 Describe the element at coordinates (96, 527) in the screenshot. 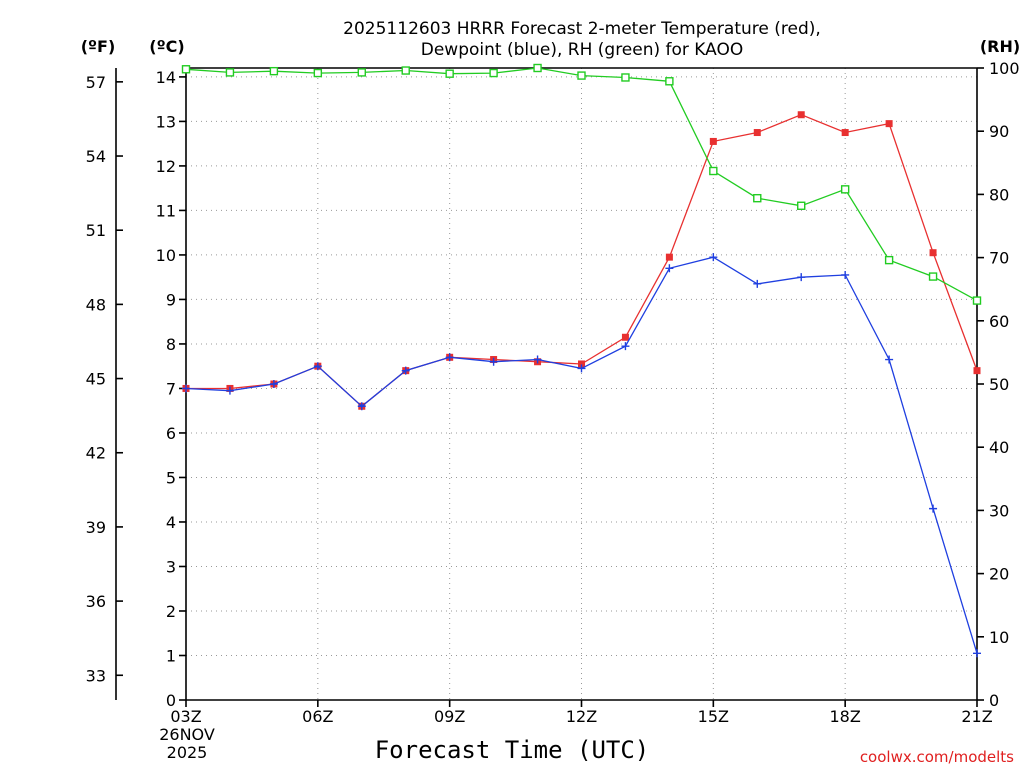

I see `tick-label-f: 39` at that location.